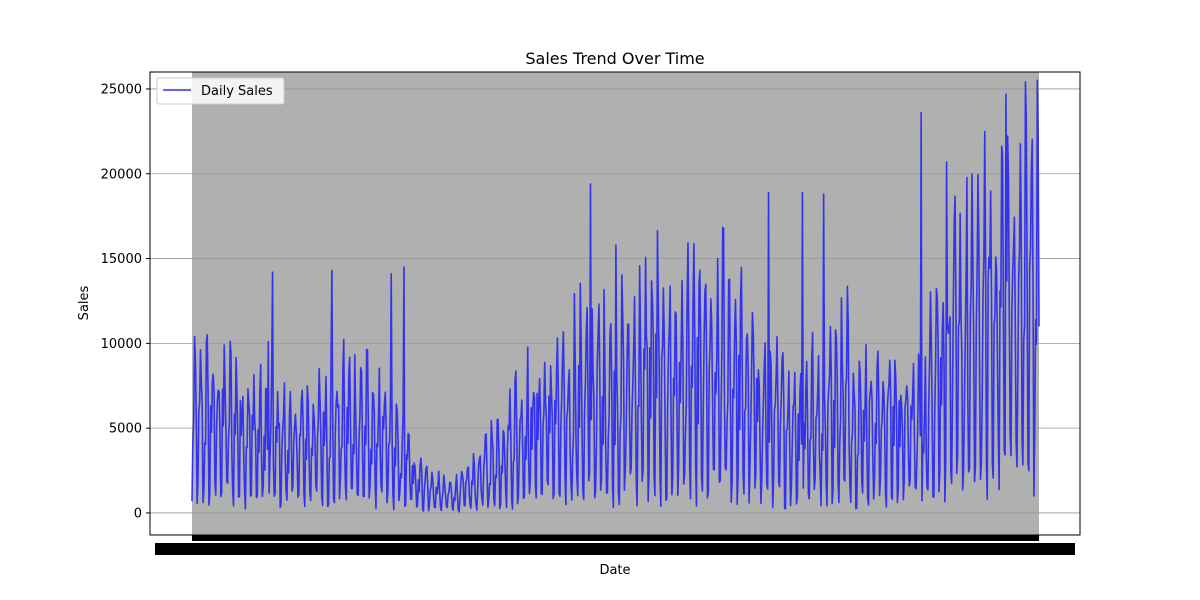 The height and width of the screenshot is (600, 1200). I want to click on legend-box, so click(220, 91).